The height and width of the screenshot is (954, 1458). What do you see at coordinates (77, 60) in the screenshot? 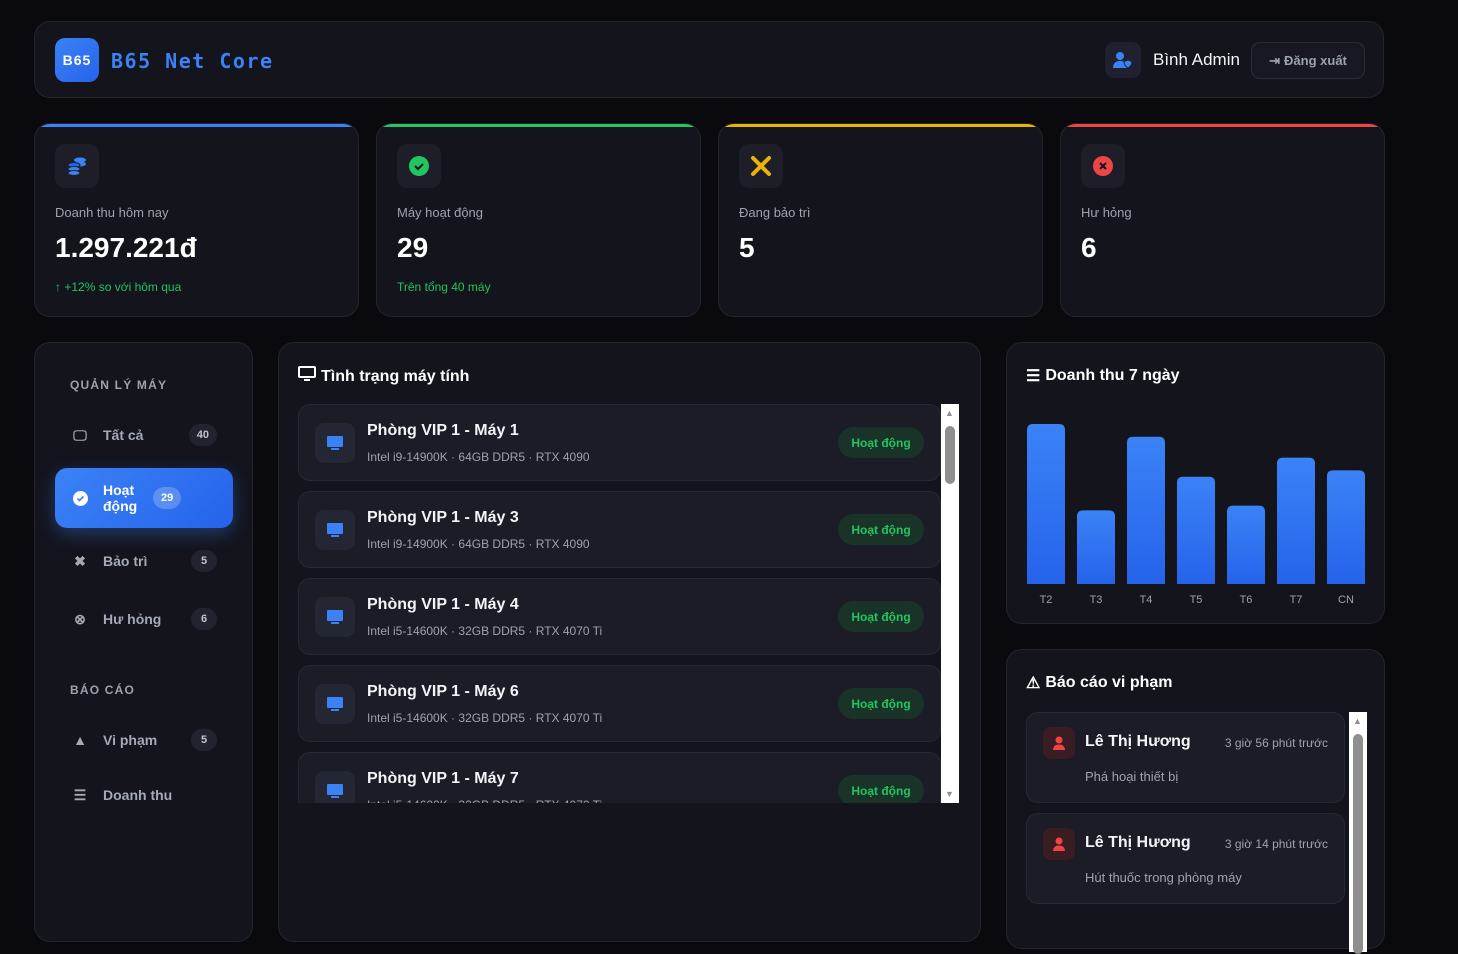
I see `logo: B65` at bounding box center [77, 60].